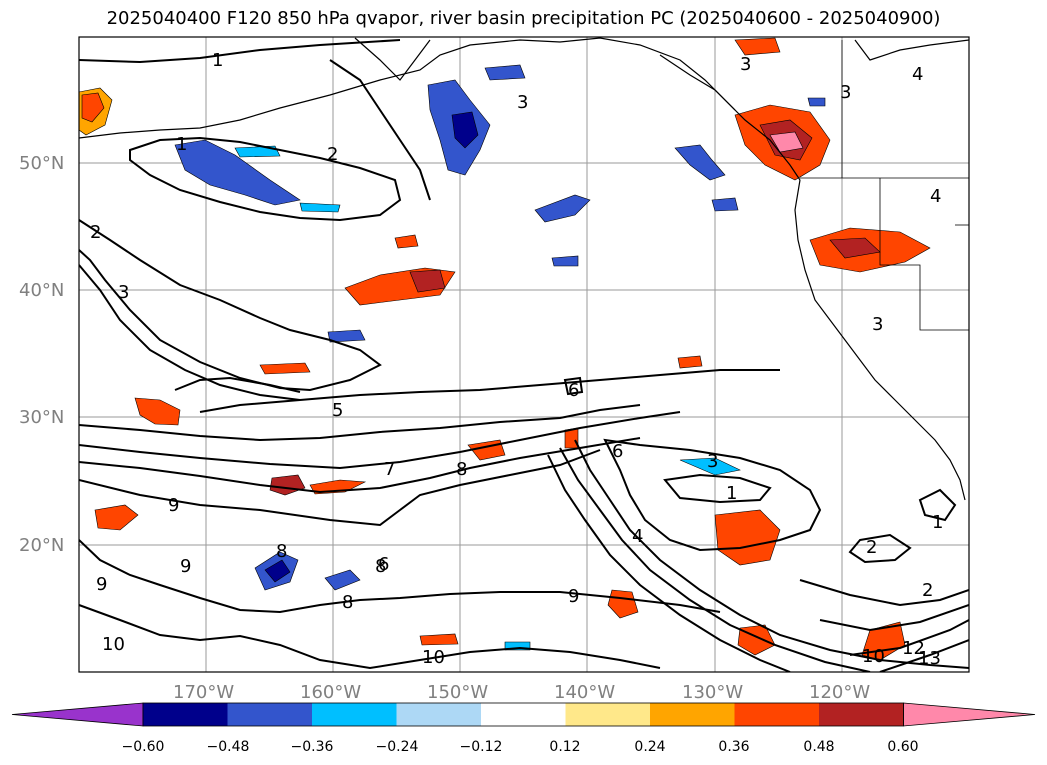  Describe the element at coordinates (712, 692) in the screenshot. I see `lon-tick-label: 130°W` at that location.